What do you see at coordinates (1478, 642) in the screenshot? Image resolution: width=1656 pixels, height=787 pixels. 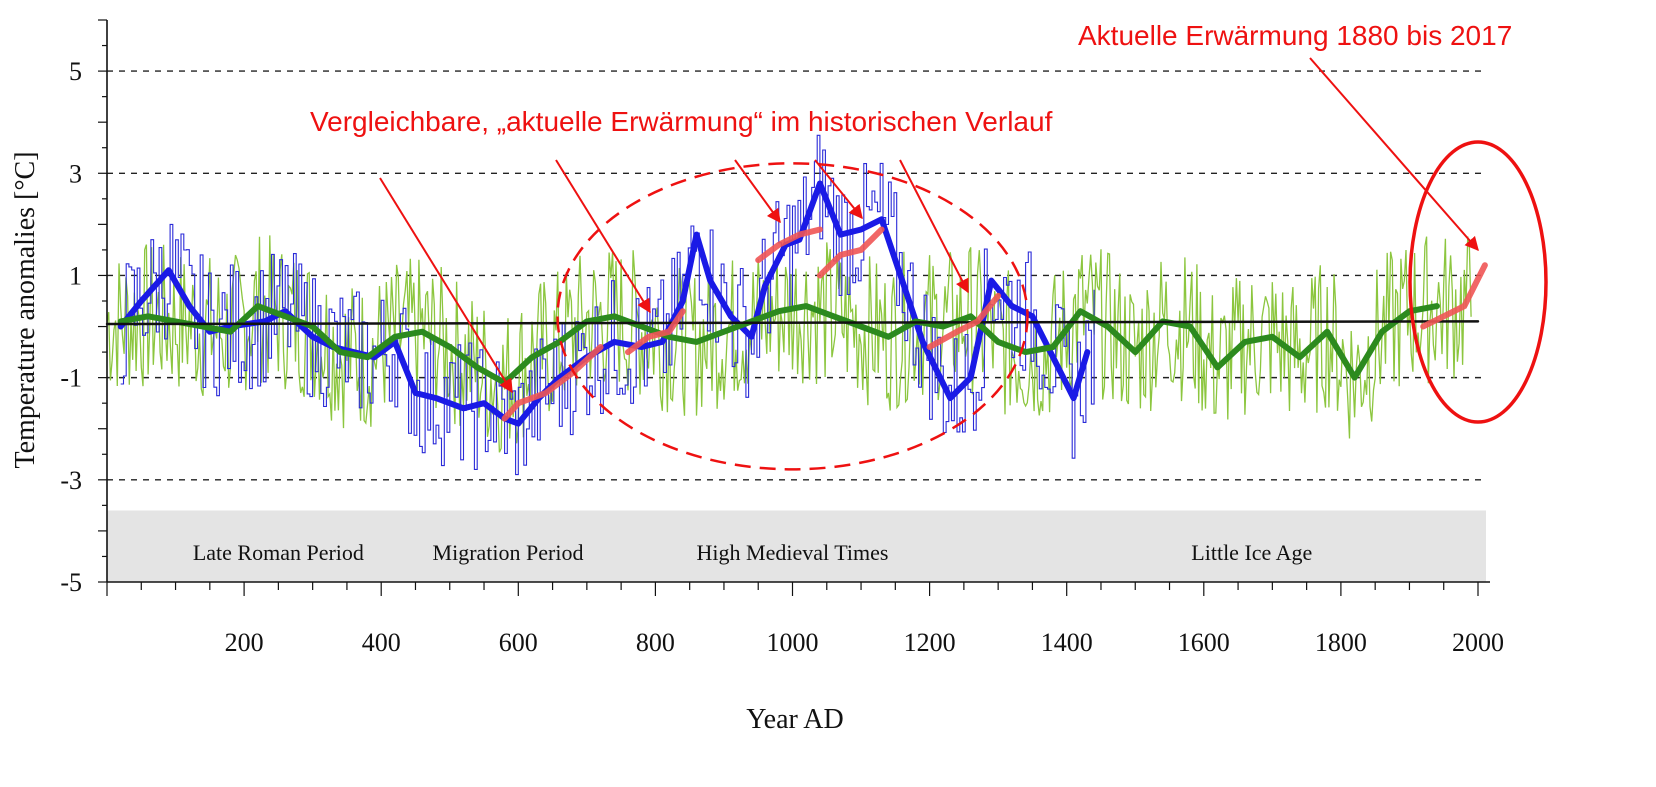 I see `x-tick-label: 2000` at bounding box center [1478, 642].